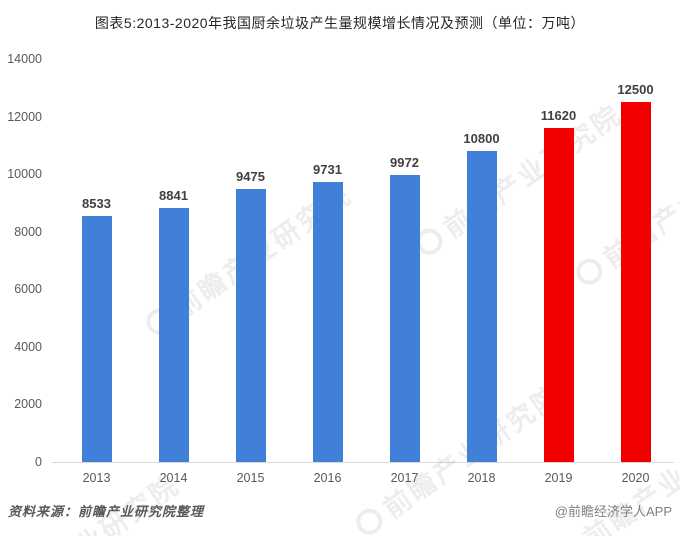 Image resolution: width=680 pixels, height=536 pixels. I want to click on chart-title: 图表5:2013-2020年我国厨余垃圾产生量规模增长情况及预测（单位：万吨）, so click(340, 23).